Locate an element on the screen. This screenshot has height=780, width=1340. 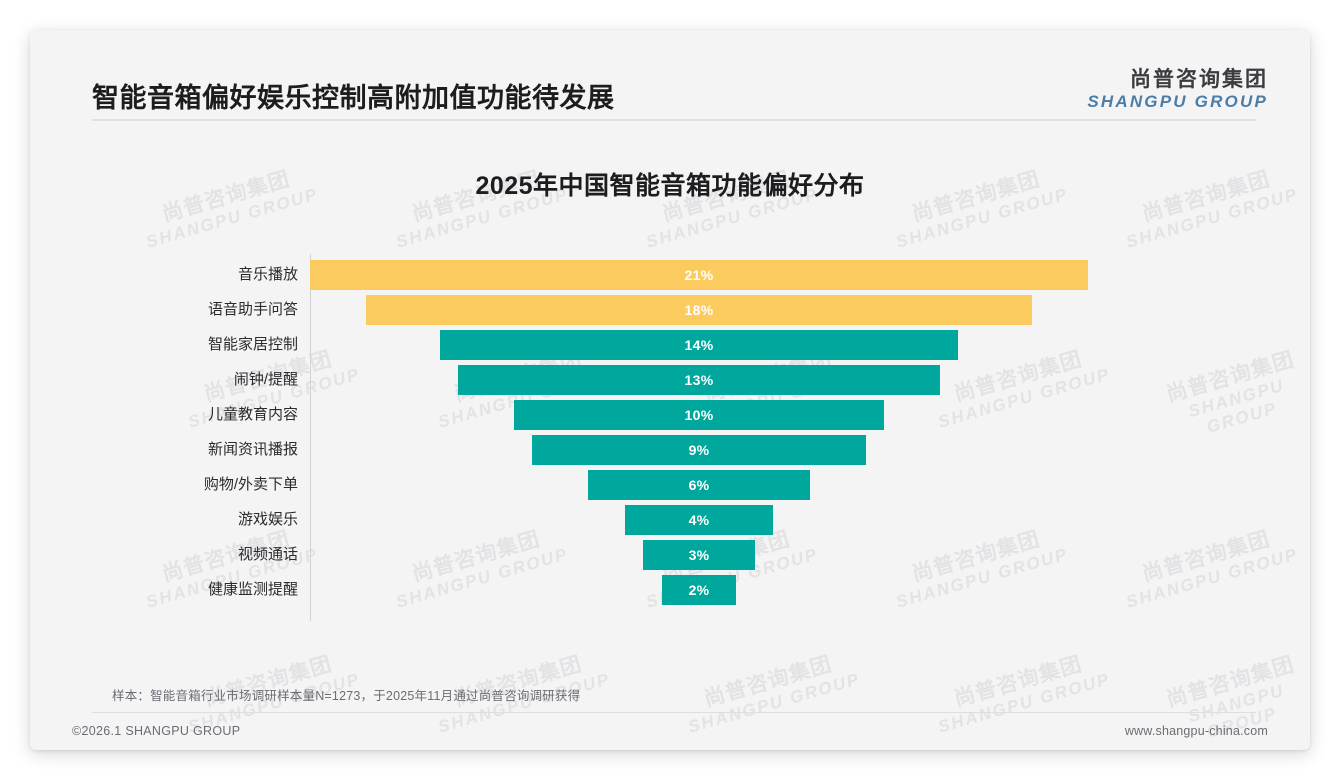
funnel-bar: 13% is located at coordinates (699, 380).